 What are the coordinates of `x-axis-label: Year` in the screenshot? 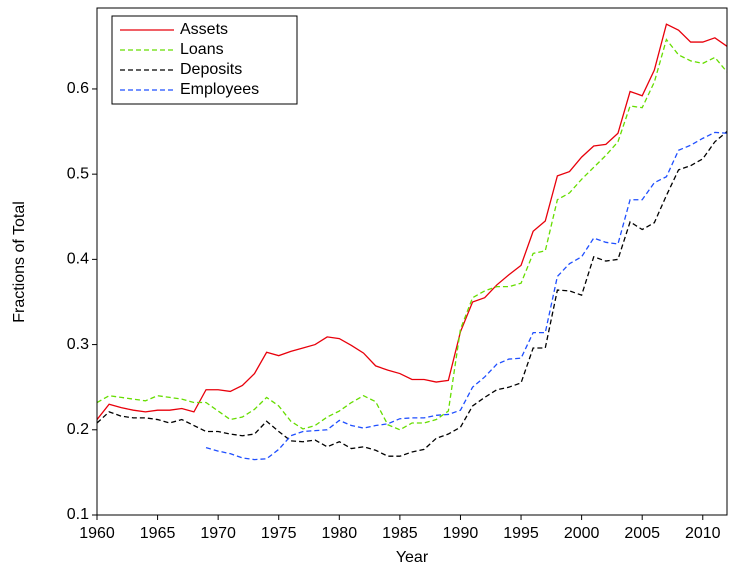 It's located at (412, 557).